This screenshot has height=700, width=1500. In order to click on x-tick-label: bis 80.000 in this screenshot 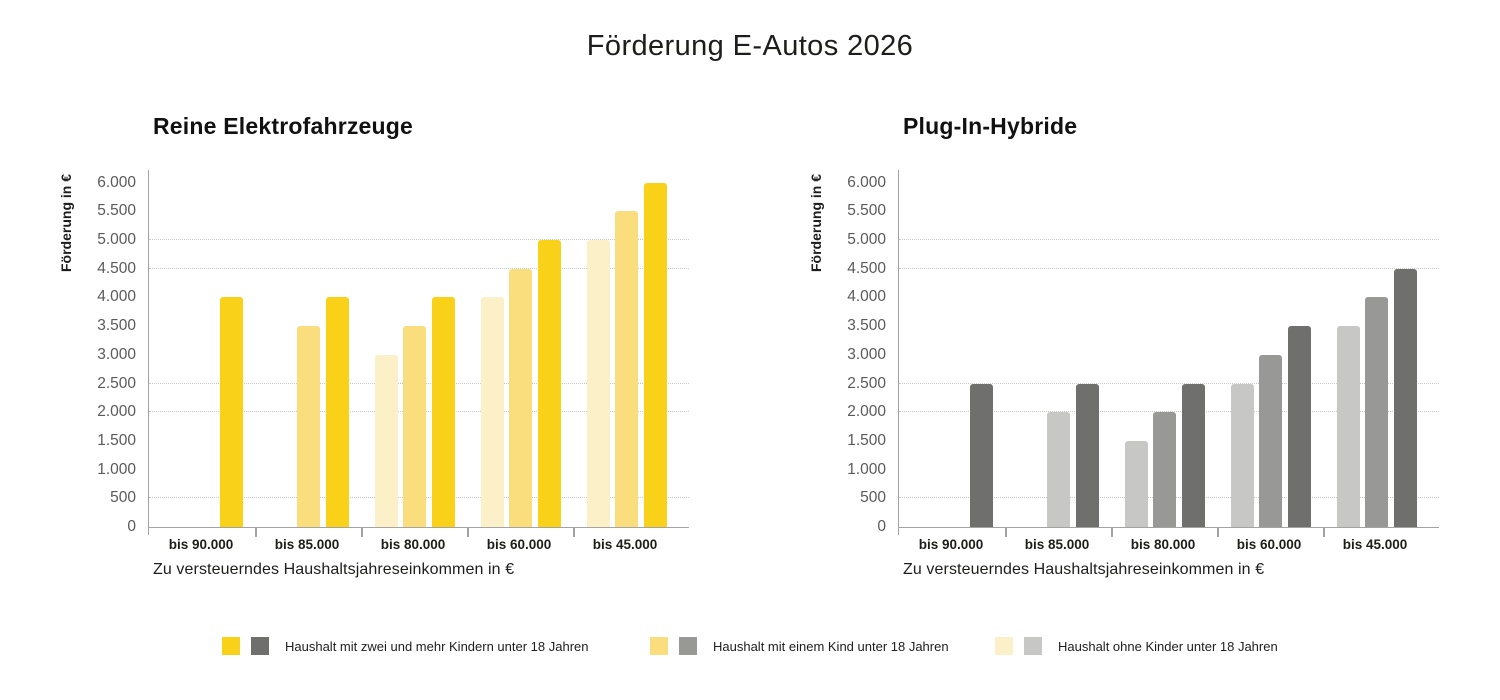, I will do `click(1163, 544)`.